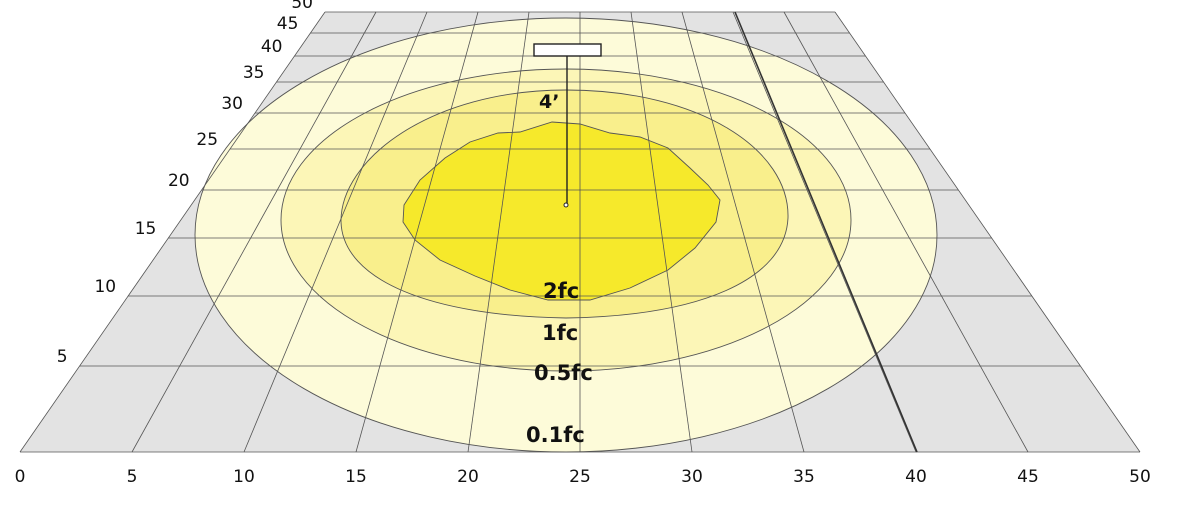  Describe the element at coordinates (302, 6) in the screenshot. I see `y-tick-label: 50` at that location.